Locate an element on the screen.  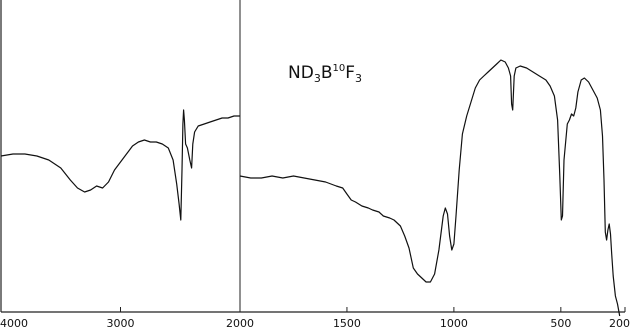
x-tick-label: 500 is located at coordinates (560, 323).